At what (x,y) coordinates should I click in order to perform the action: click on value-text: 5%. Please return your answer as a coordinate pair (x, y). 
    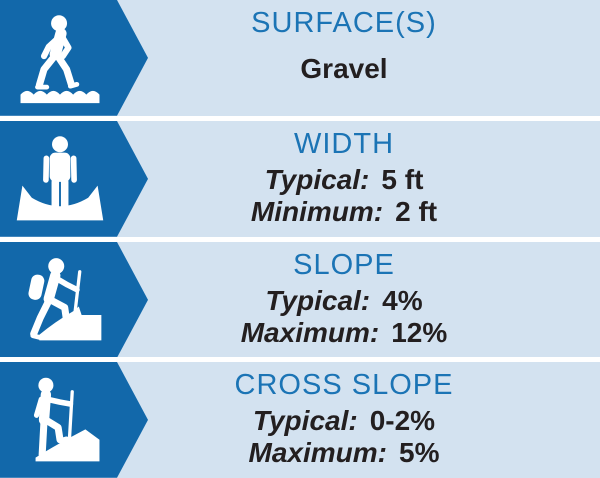
    Looking at the image, I should click on (419, 453).